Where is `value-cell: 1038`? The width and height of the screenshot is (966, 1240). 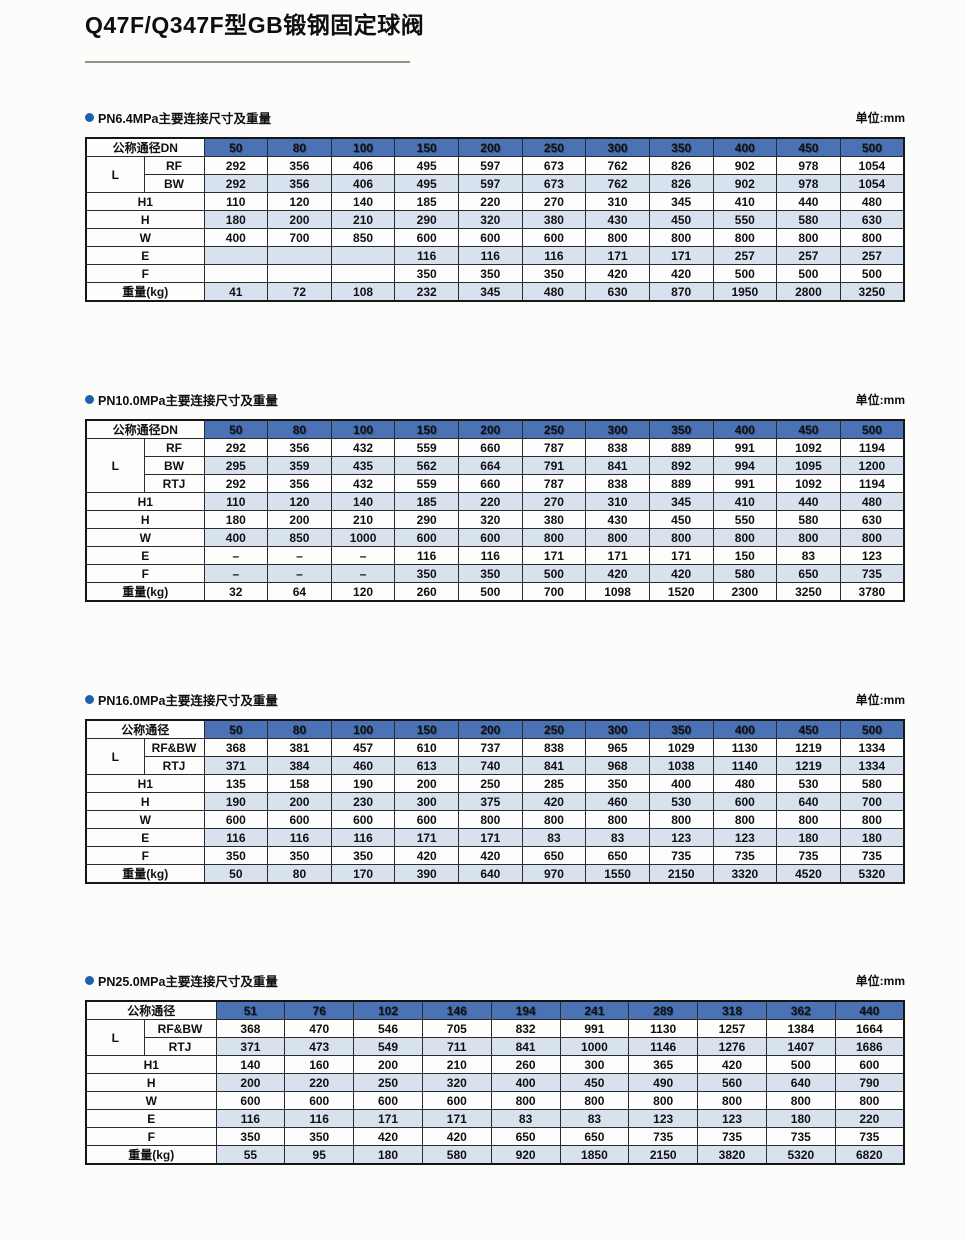
value-cell: 1038 is located at coordinates (681, 765).